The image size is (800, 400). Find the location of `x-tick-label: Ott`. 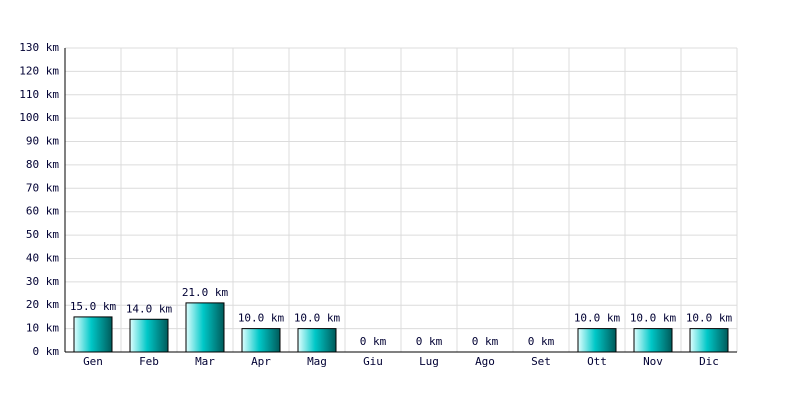

x-tick-label: Ott is located at coordinates (597, 361).